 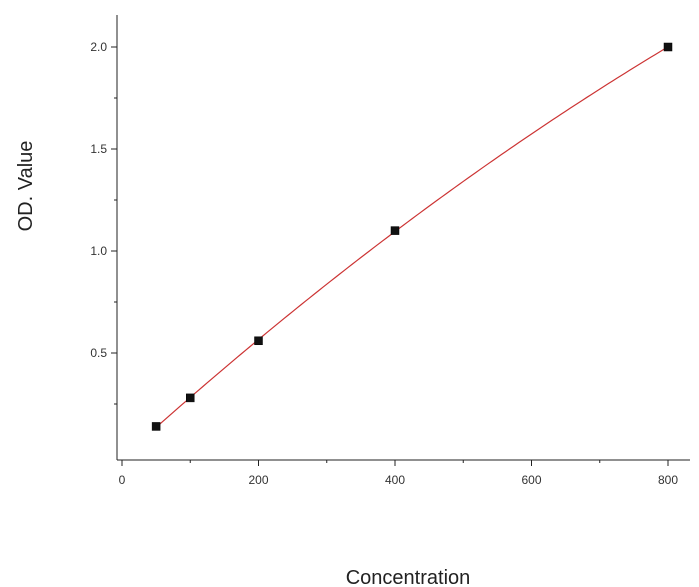 What do you see at coordinates (98, 149) in the screenshot?
I see `y-tick-label: 1.5` at bounding box center [98, 149].